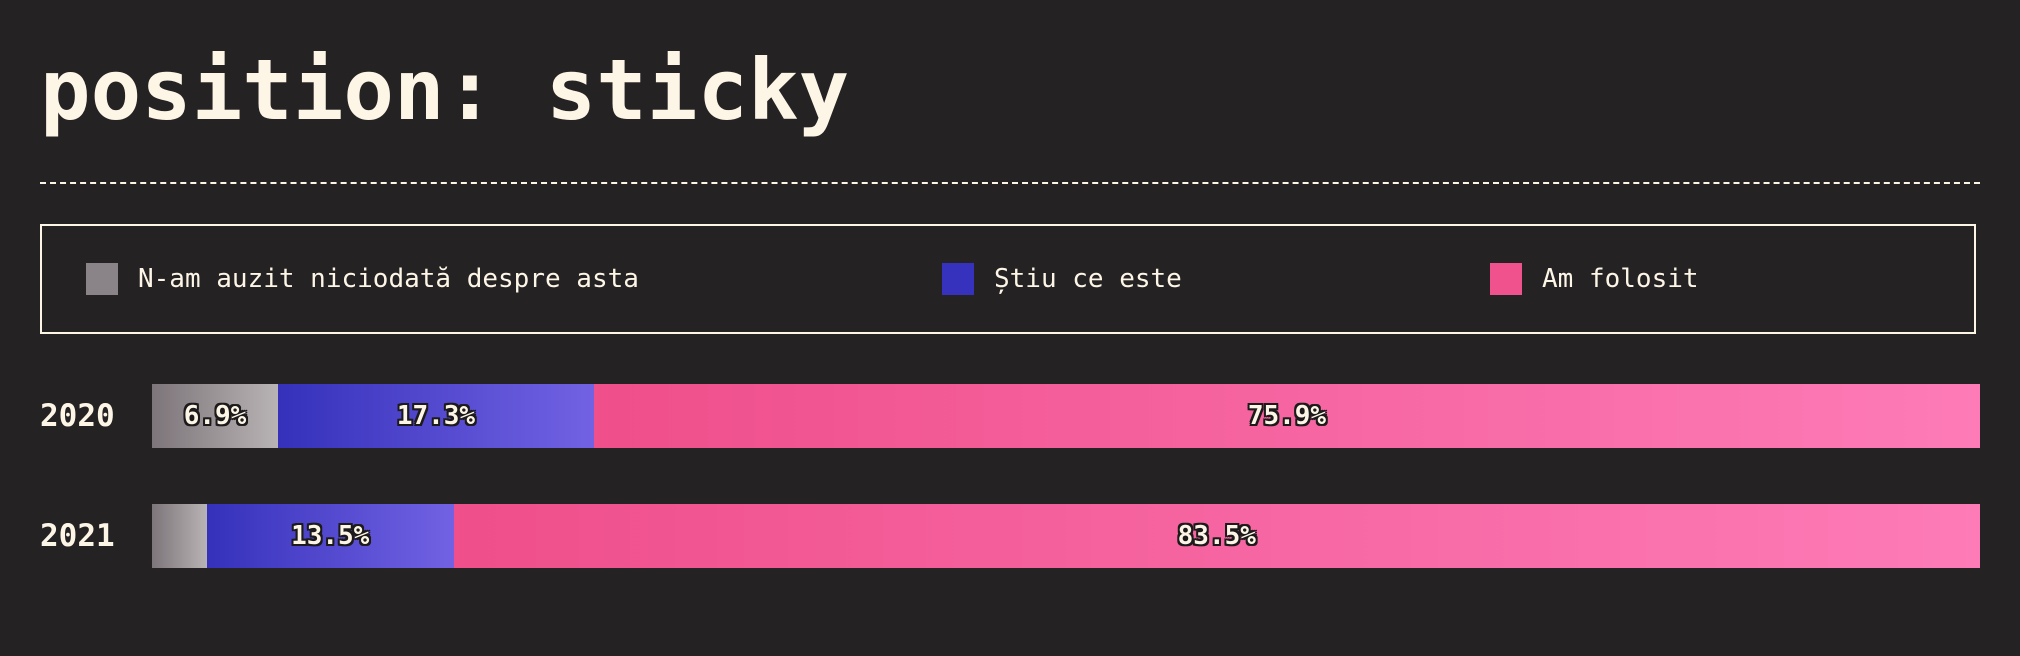 The width and height of the screenshot is (2020, 656). Describe the element at coordinates (1010, 183) in the screenshot. I see `dashed-divider` at that location.